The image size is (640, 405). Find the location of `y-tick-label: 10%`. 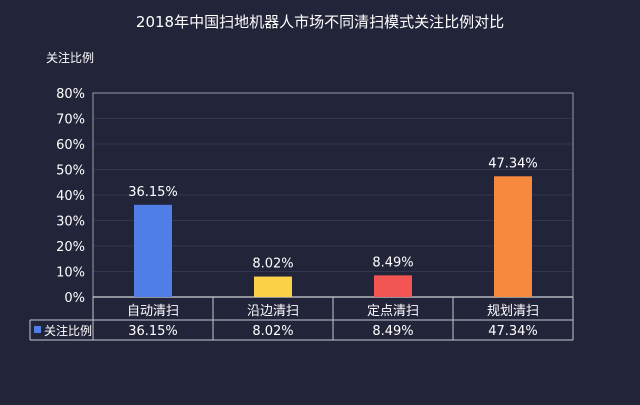

y-tick-label: 10% is located at coordinates (70, 273).